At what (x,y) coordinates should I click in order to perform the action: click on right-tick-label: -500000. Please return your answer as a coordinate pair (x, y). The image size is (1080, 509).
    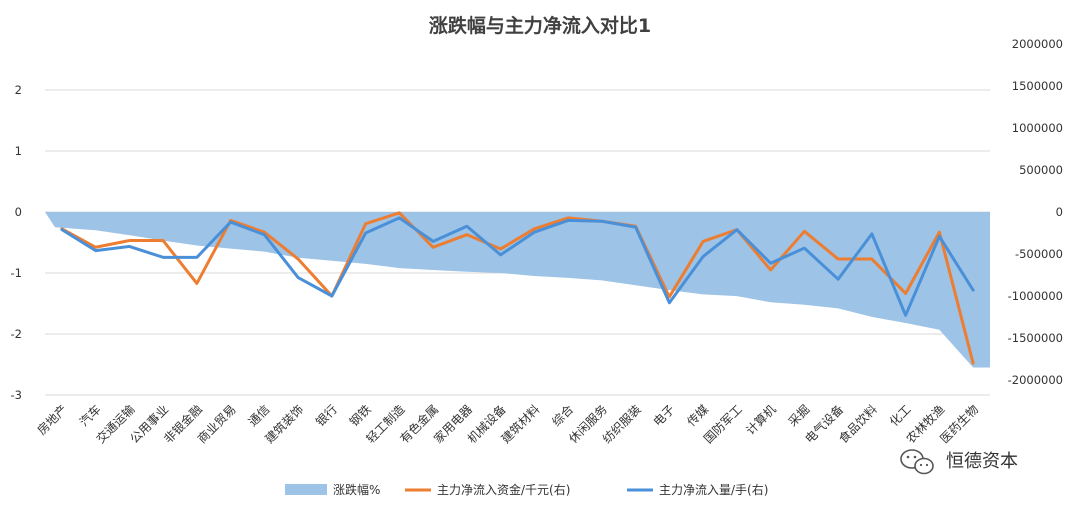
    Looking at the image, I should click on (1039, 254).